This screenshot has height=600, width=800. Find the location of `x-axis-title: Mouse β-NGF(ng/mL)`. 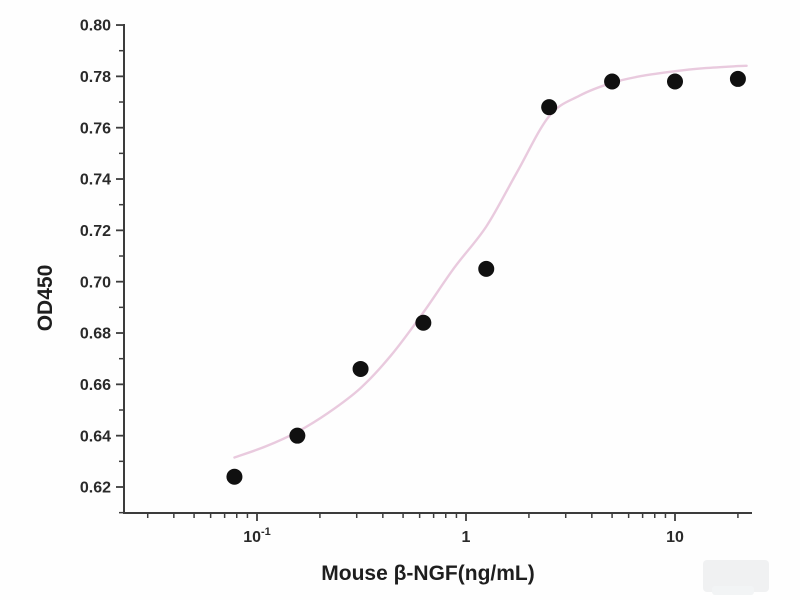

x-axis-title: Mouse β-NGF(ng/mL) is located at coordinates (427, 573).